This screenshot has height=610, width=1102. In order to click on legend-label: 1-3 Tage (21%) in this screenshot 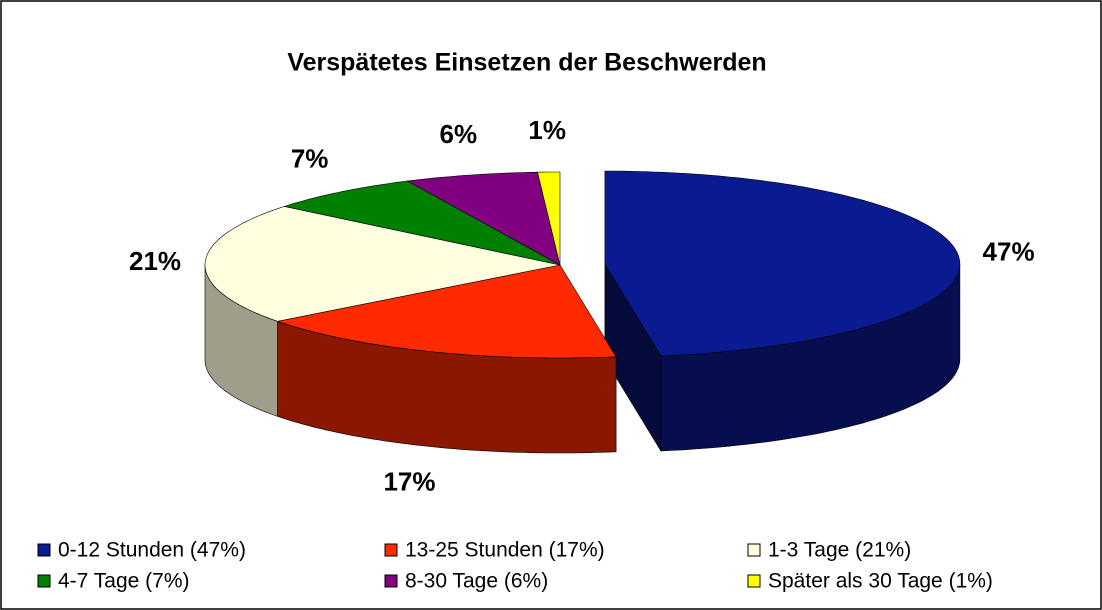, I will do `click(839, 550)`.